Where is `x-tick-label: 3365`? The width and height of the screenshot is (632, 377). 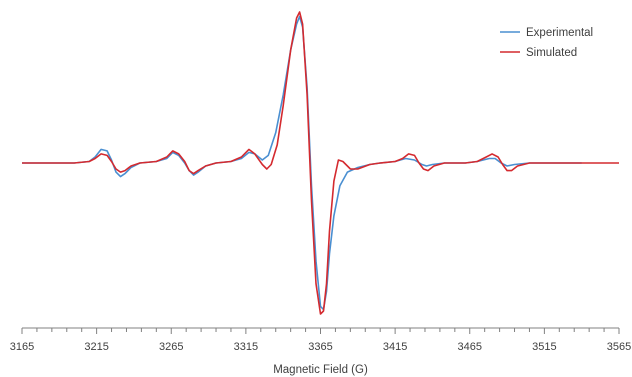
x-tick-label: 3365 is located at coordinates (320, 347).